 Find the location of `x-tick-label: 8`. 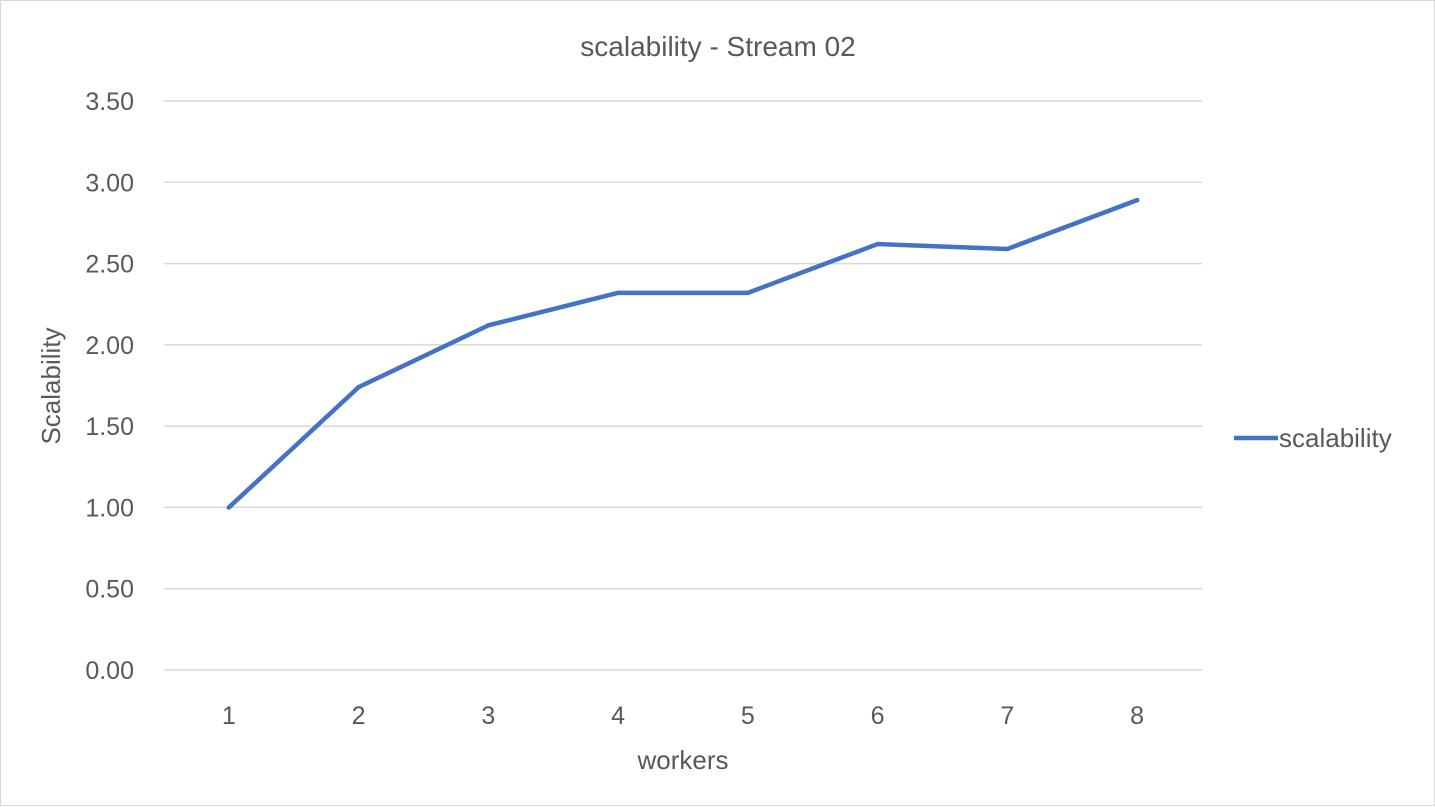

x-tick-label: 8 is located at coordinates (1137, 716).